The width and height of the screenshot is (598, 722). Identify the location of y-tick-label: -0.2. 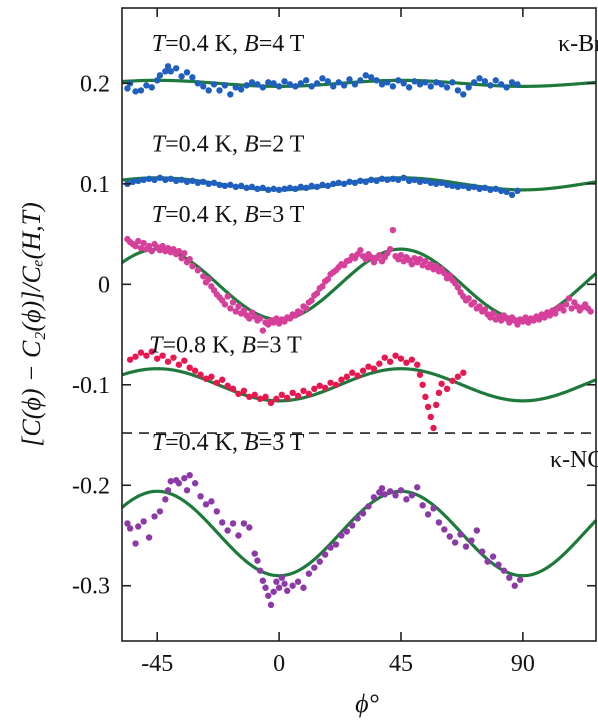
(91, 486).